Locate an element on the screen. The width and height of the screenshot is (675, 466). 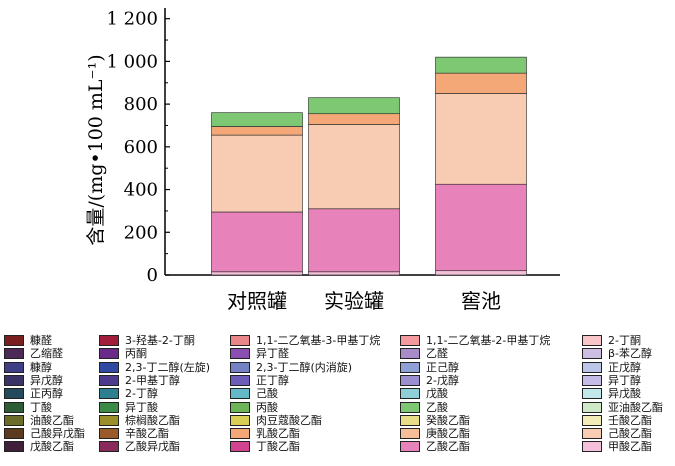
legend-label: 乙酸乙酯 is located at coordinates (448, 447).